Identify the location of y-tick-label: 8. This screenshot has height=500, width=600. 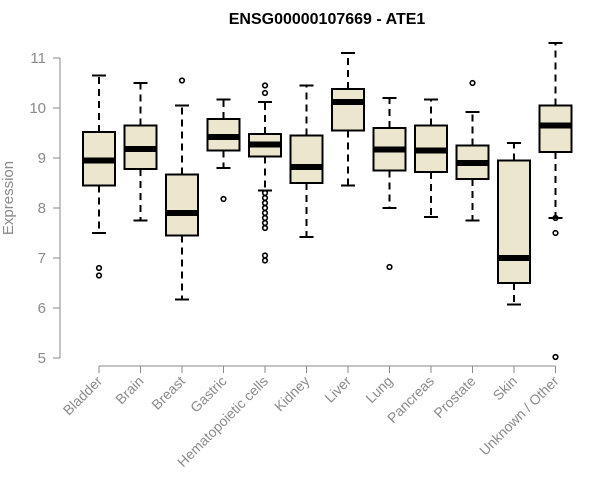
(42, 208).